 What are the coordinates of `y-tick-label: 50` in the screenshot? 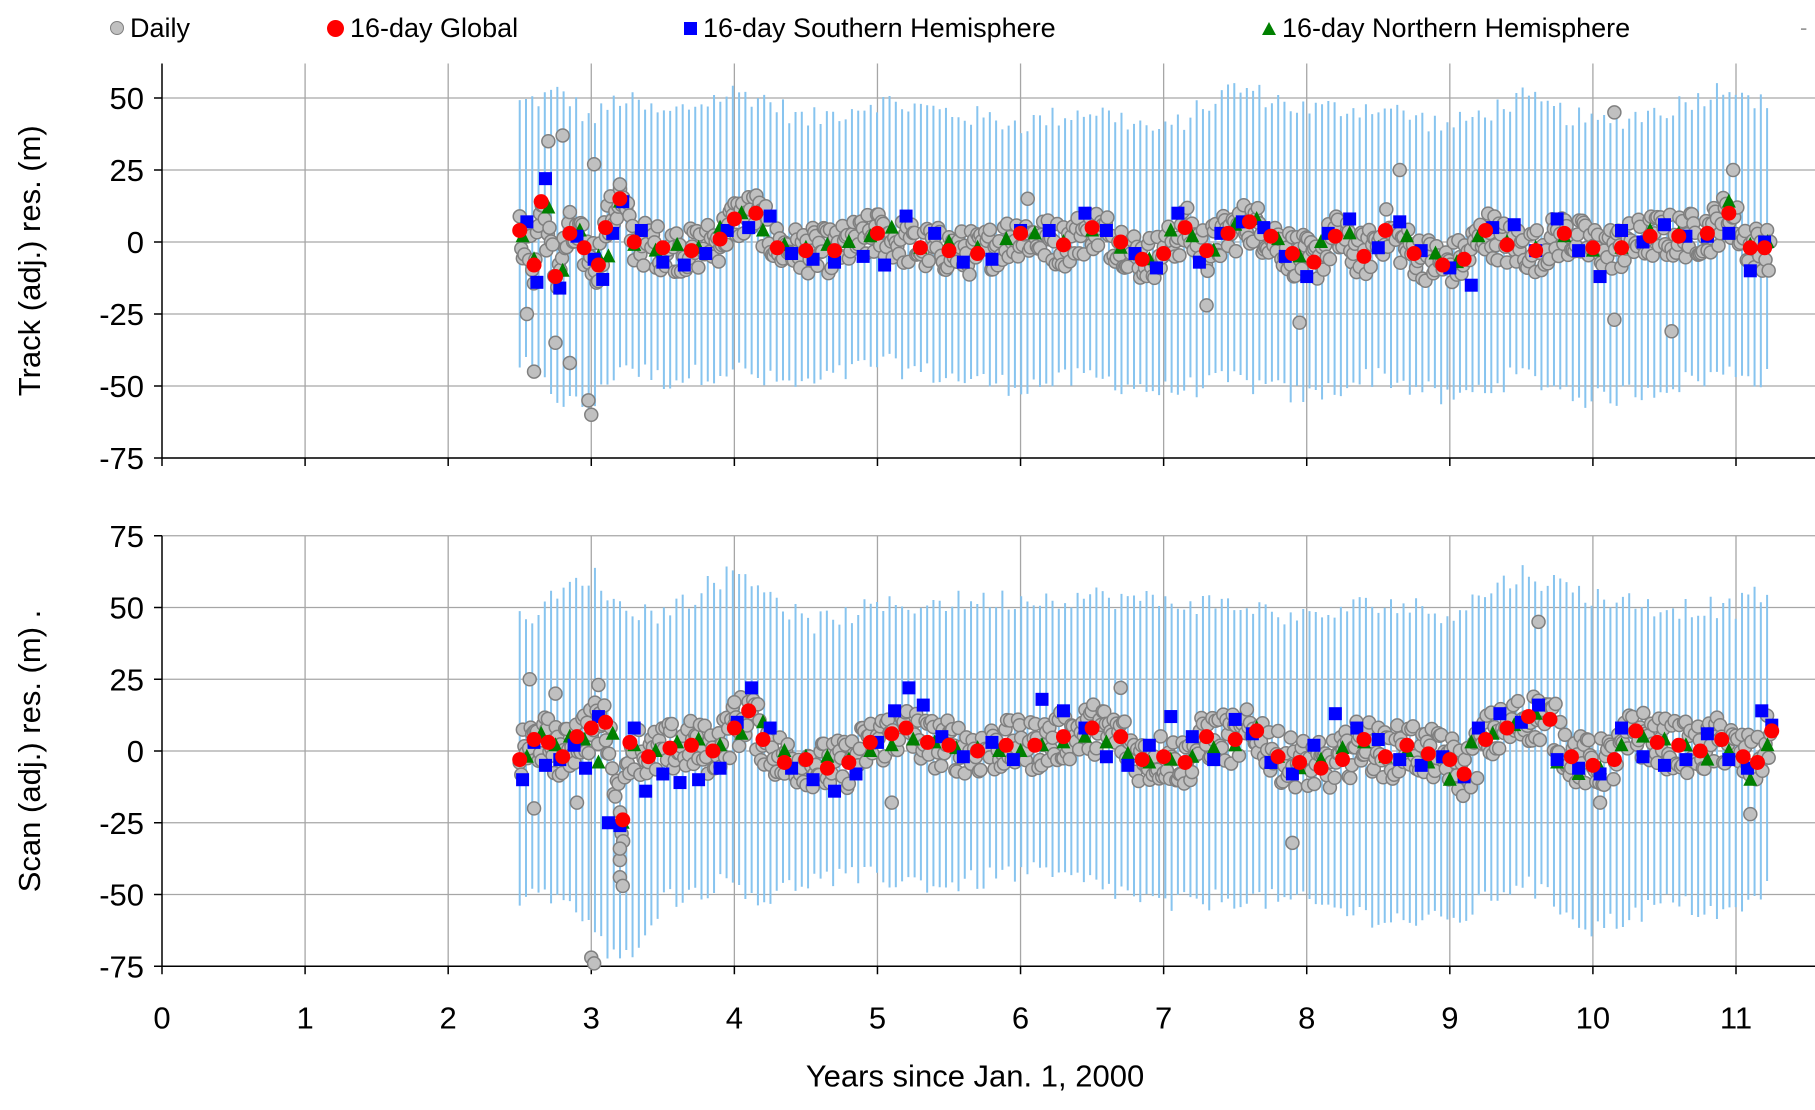 It's located at (127, 608).